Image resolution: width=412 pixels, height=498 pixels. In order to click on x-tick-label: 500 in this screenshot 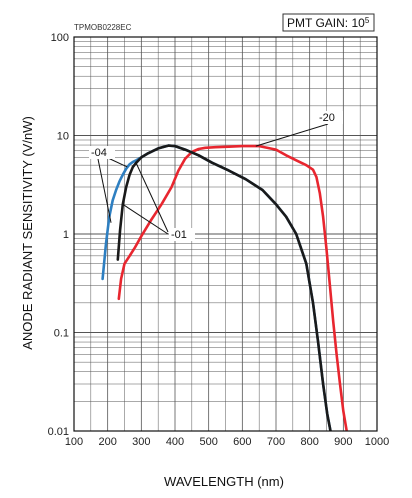, I will do `click(208, 442)`.